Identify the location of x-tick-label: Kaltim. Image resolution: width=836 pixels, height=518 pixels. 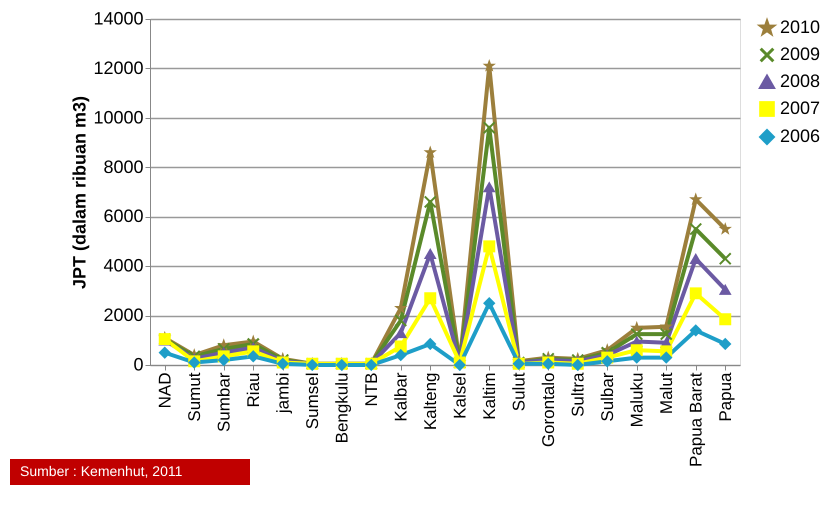
(489, 396).